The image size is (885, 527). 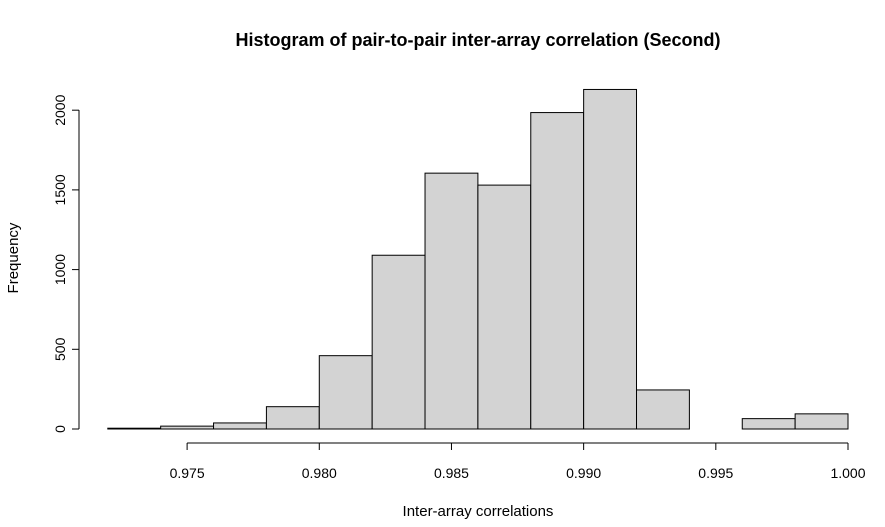 I want to click on x-tick-label: 0.995, so click(x=715, y=473).